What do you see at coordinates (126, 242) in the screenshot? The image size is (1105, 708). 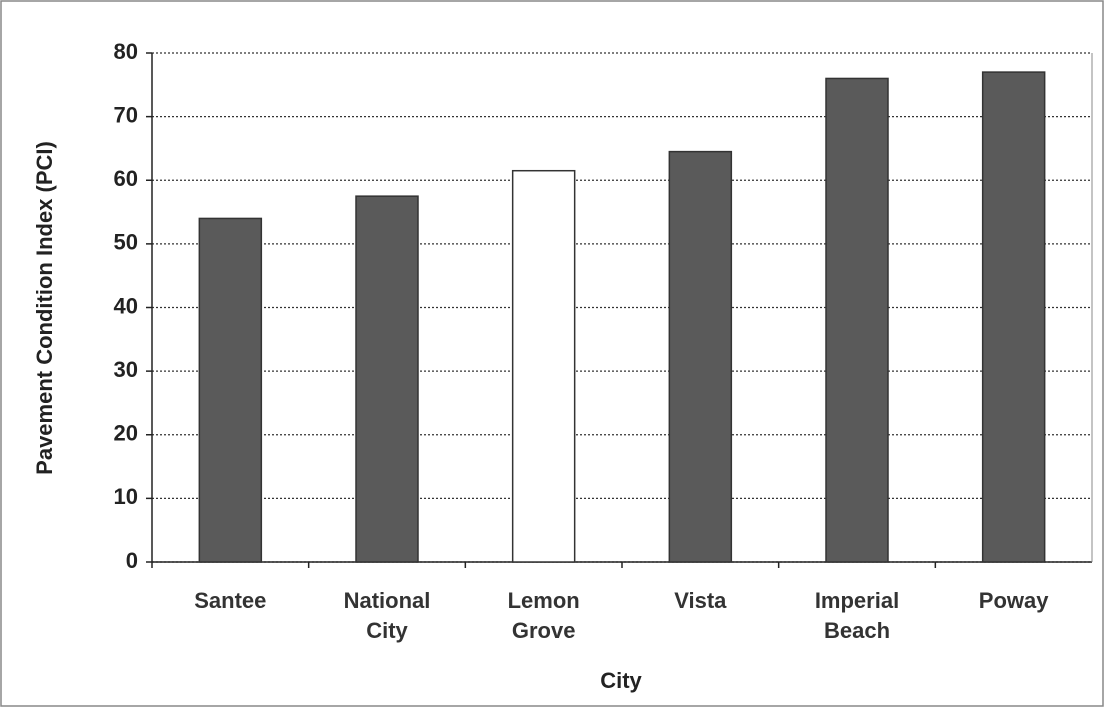 I see `y-tick-label: 50` at bounding box center [126, 242].